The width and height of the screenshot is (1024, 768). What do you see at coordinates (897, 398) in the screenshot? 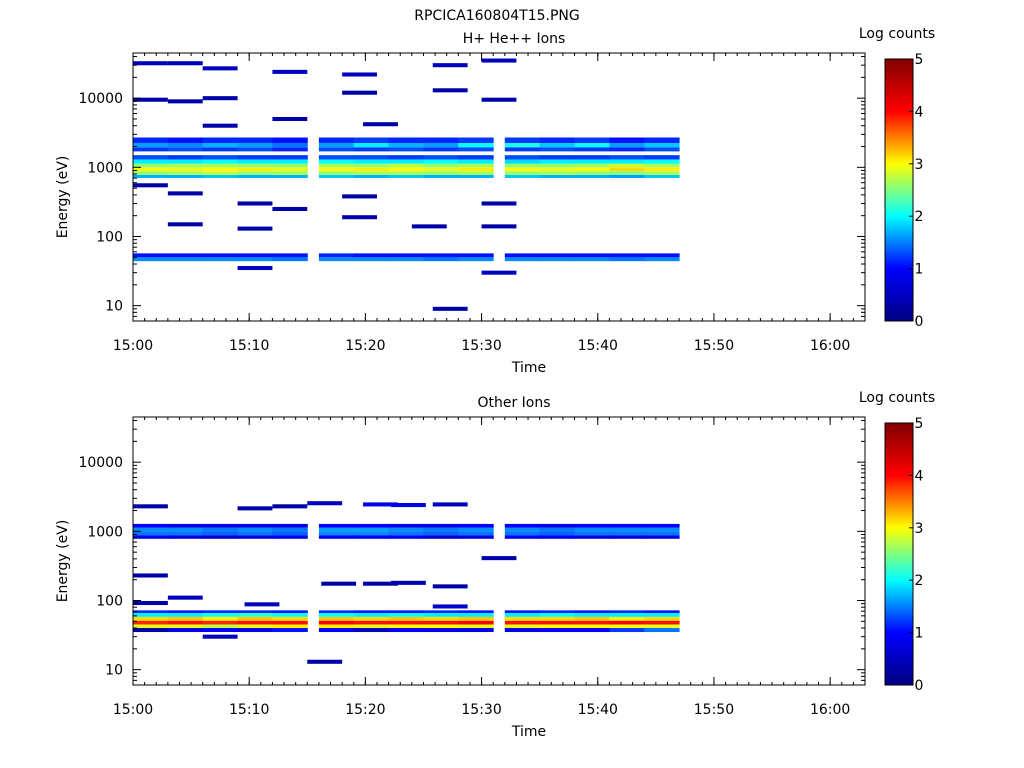
I see `colorbar-label: Log counts` at bounding box center [897, 398].